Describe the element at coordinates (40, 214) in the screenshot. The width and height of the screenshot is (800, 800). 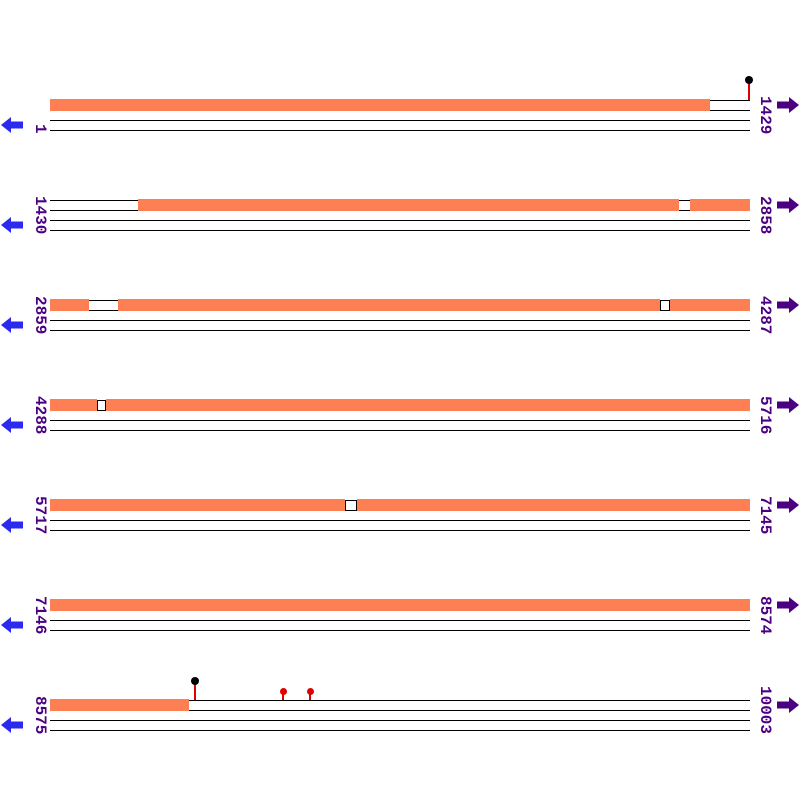
I see `row-start-label: 1430` at that location.